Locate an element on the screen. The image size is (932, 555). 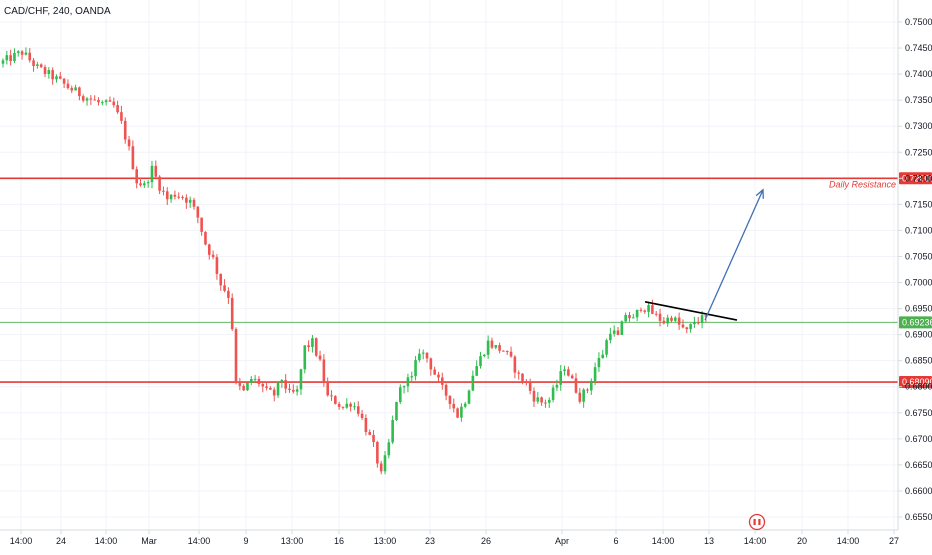
x-tick-label: 14:00 is located at coordinates (663, 541).